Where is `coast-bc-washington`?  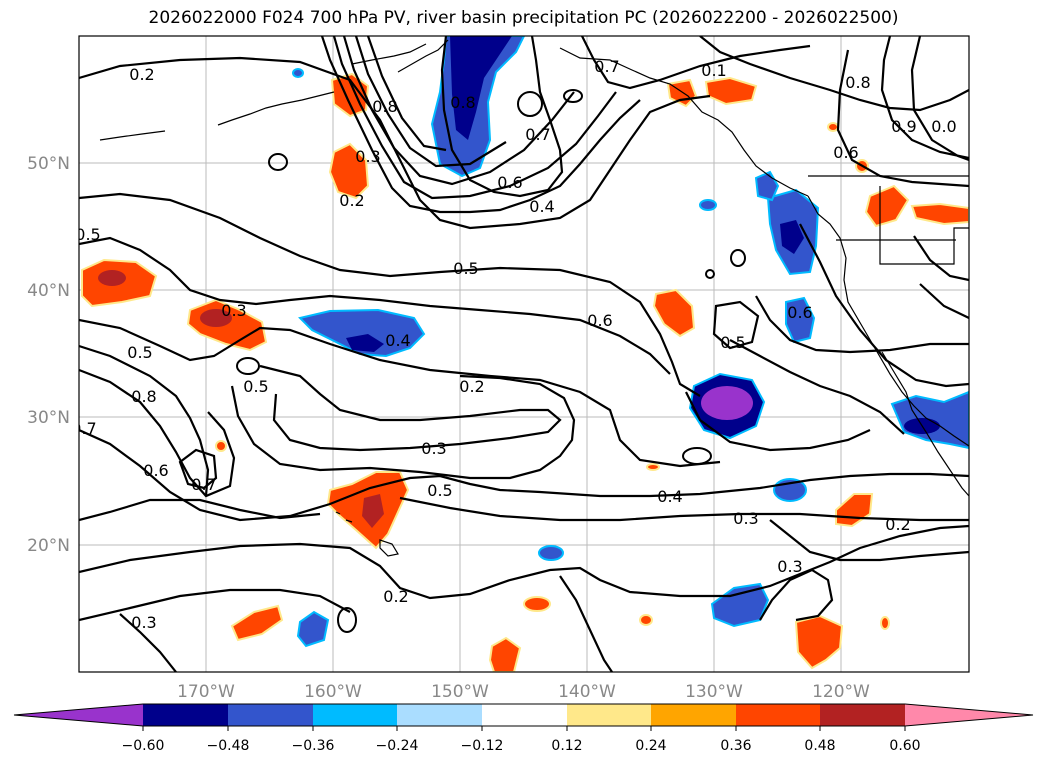
coast-bc-washington is located at coordinates (888, 321).